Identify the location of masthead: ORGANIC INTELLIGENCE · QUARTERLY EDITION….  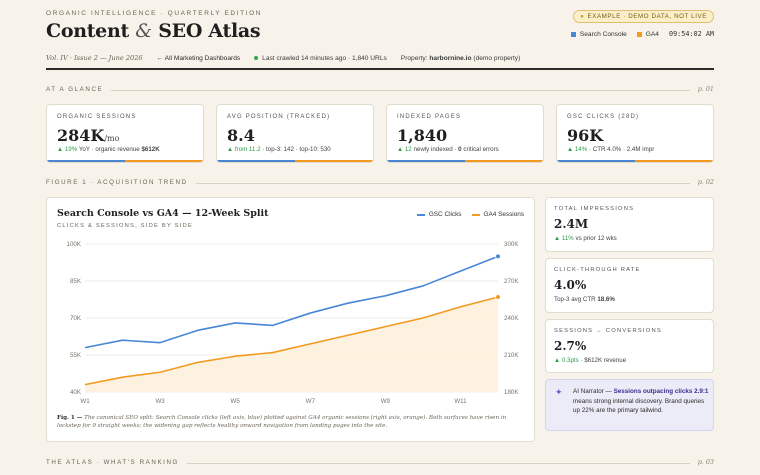
(380, 35).